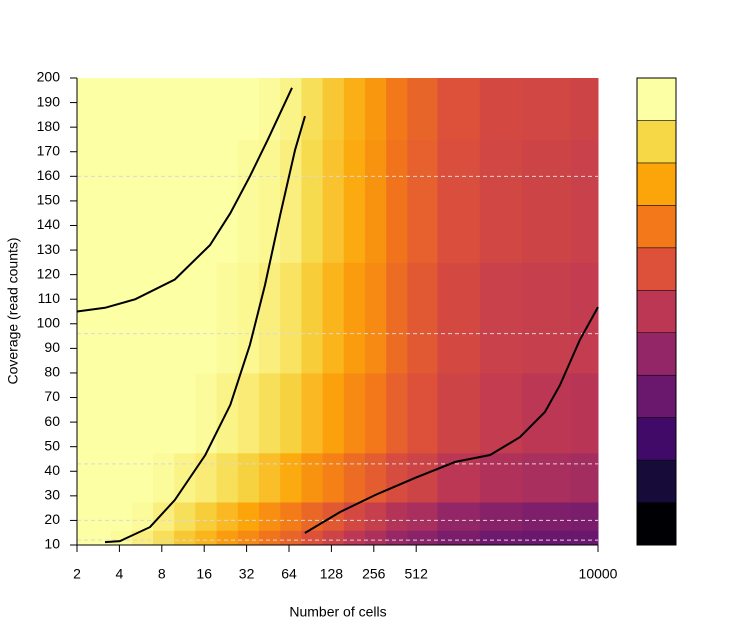  What do you see at coordinates (204, 574) in the screenshot?
I see `x-tick-label: 16` at bounding box center [204, 574].